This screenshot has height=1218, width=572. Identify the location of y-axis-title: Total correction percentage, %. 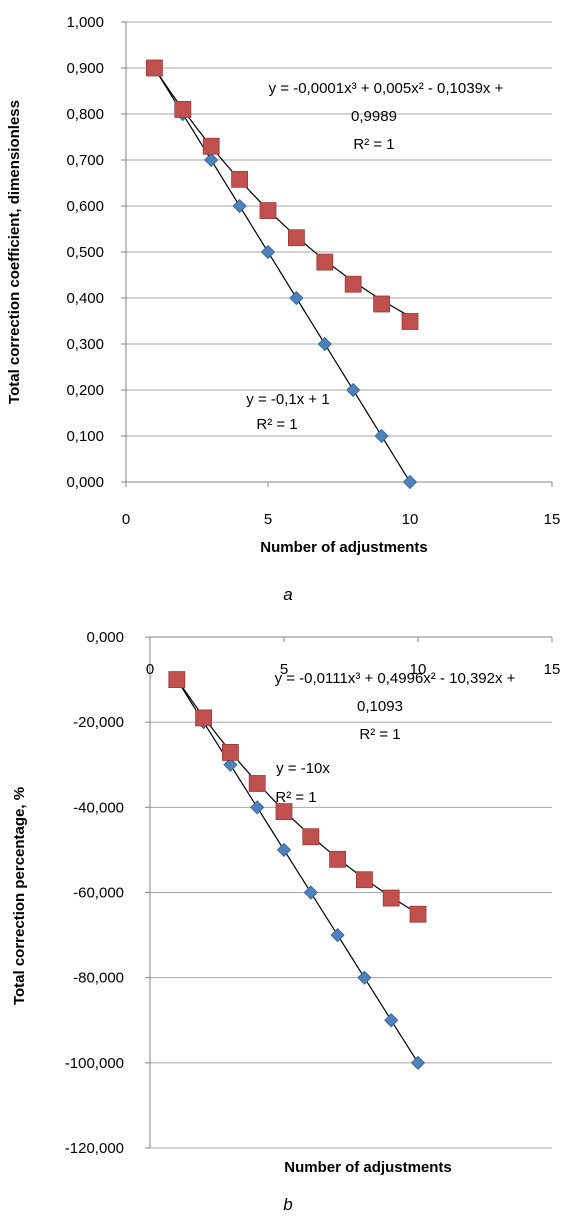
(19, 896).